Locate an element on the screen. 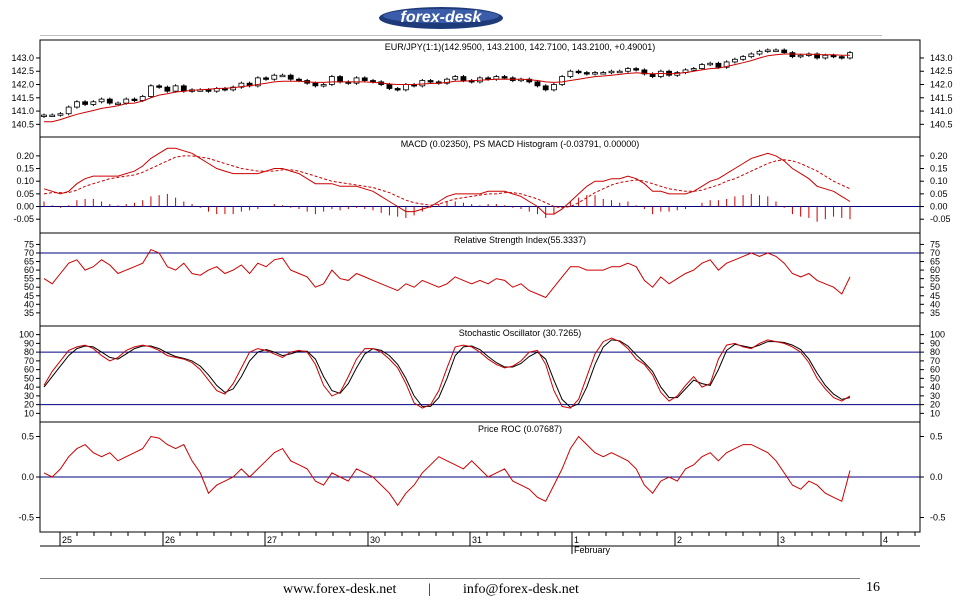 The image size is (960, 600). y-tick-label-right: 142.5 is located at coordinates (941, 71).